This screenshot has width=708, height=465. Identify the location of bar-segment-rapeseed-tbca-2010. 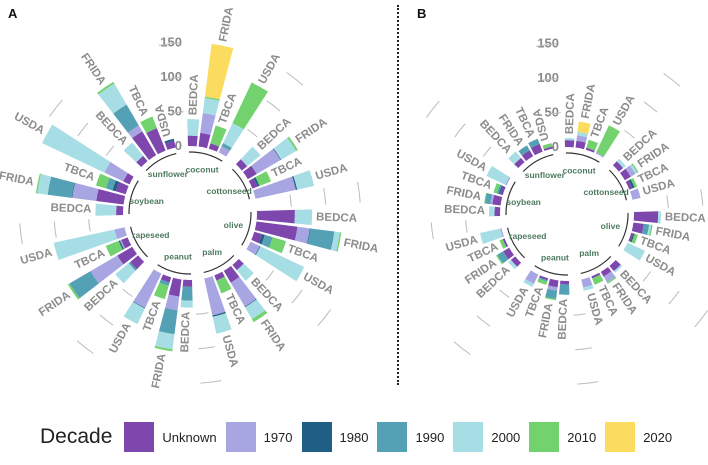
(503, 244).